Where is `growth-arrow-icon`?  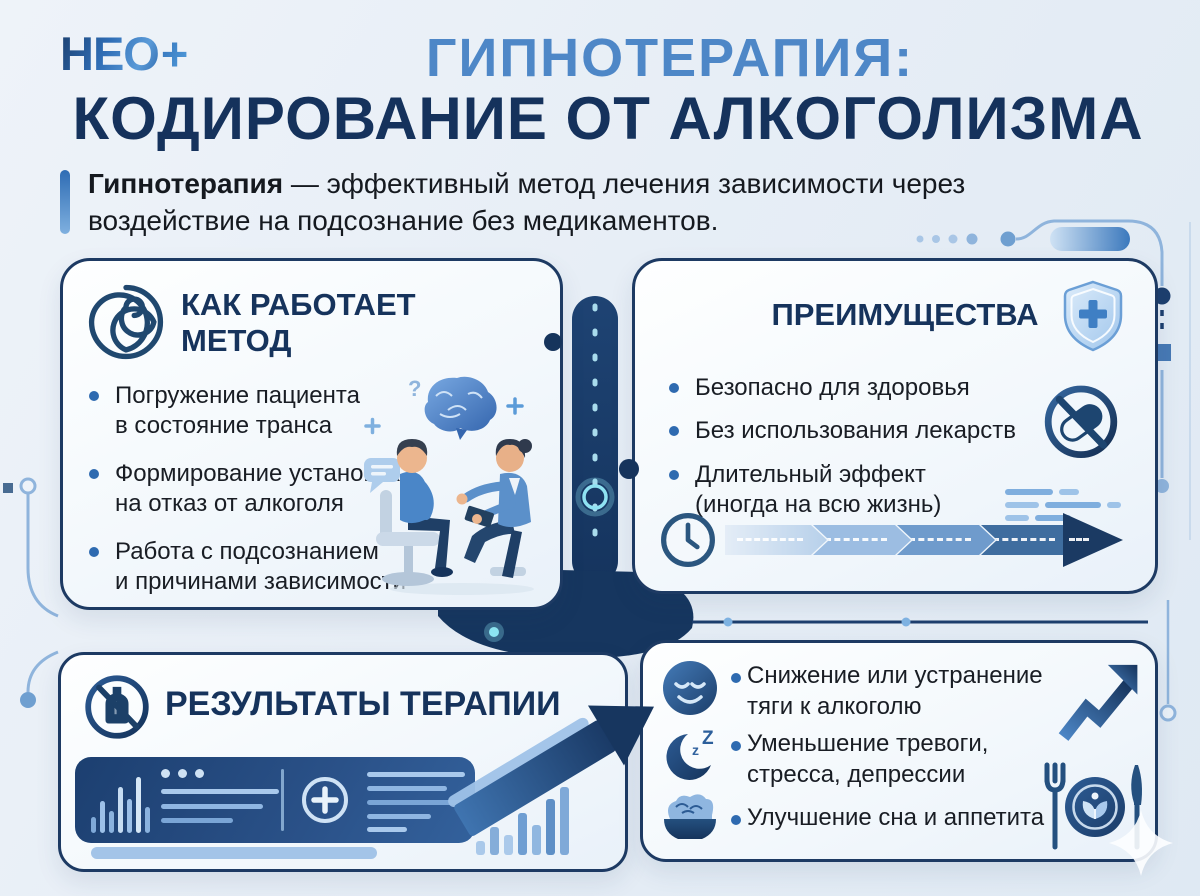
growth-arrow-icon is located at coordinates (1098, 701).